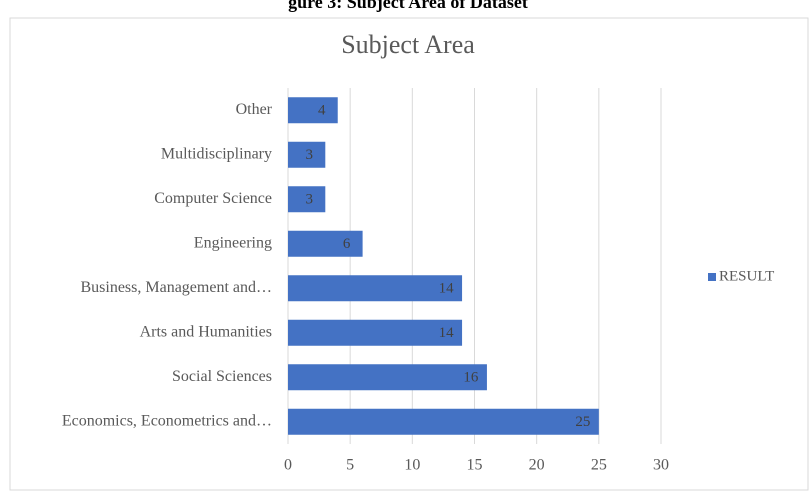 This screenshot has height=491, width=809. I want to click on x-tick-label: 15, so click(475, 465).